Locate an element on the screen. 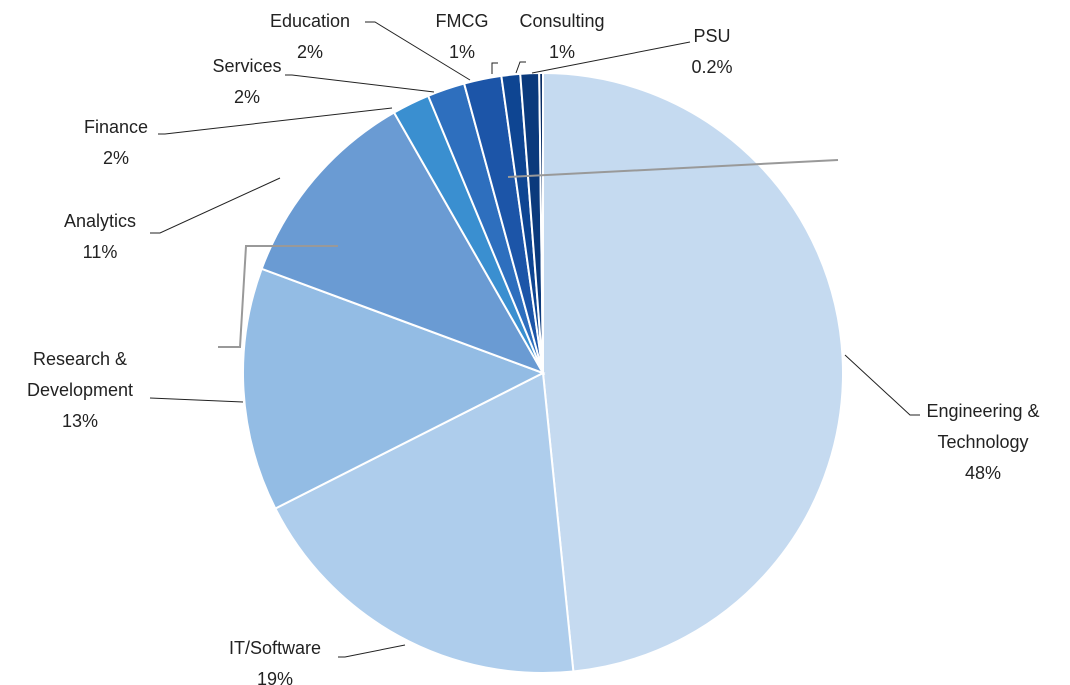 This screenshot has width=1070, height=685. category-label: Analytics is located at coordinates (100, 221).